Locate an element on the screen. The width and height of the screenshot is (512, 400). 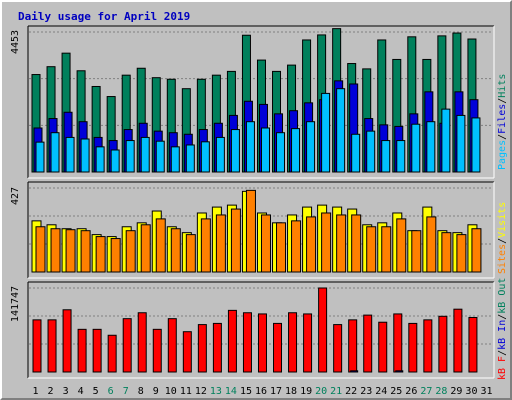
x-tick-label: 14 is located at coordinates (231, 391).